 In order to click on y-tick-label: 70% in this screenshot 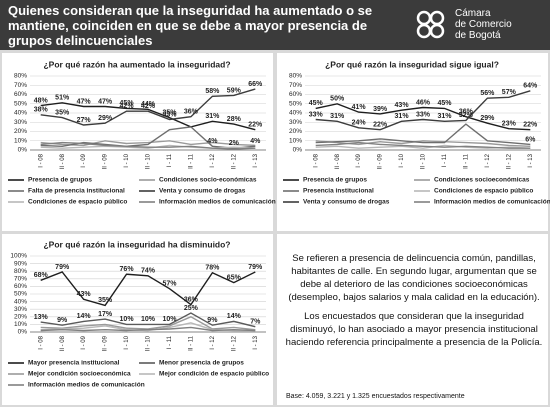, I will do `click(20, 85)`.